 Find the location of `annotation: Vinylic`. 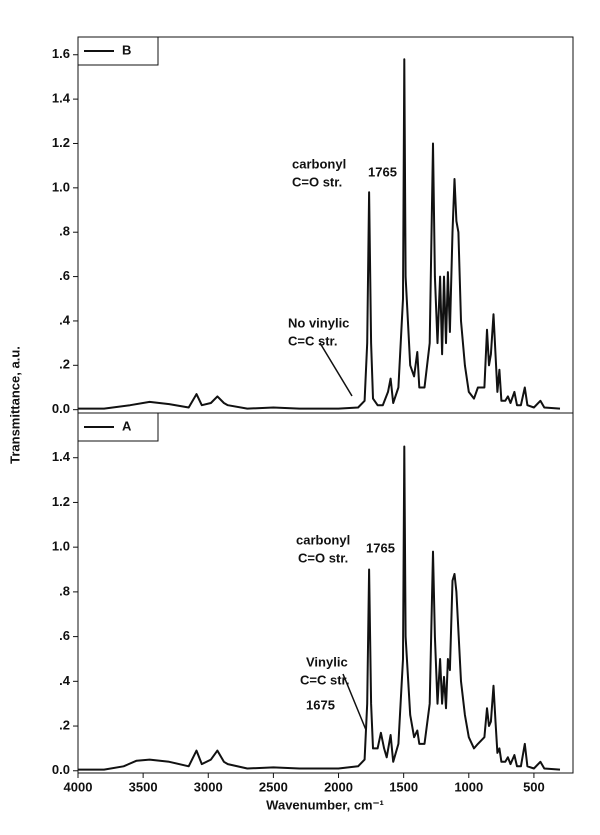

annotation: Vinylic is located at coordinates (327, 661).